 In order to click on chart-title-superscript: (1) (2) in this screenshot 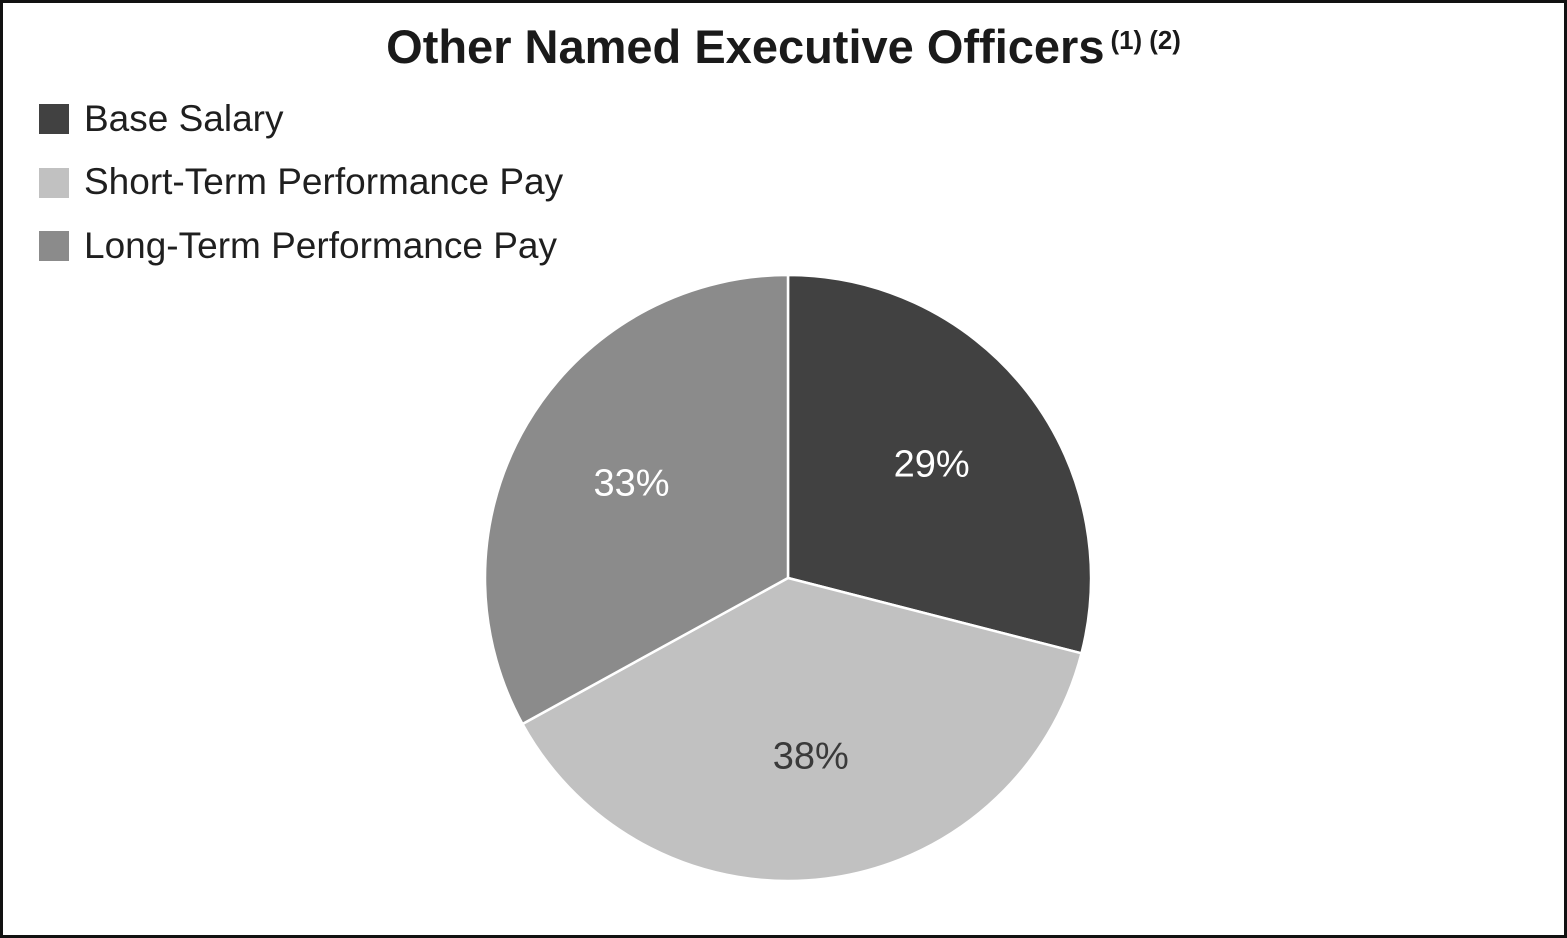, I will do `click(1145, 40)`.